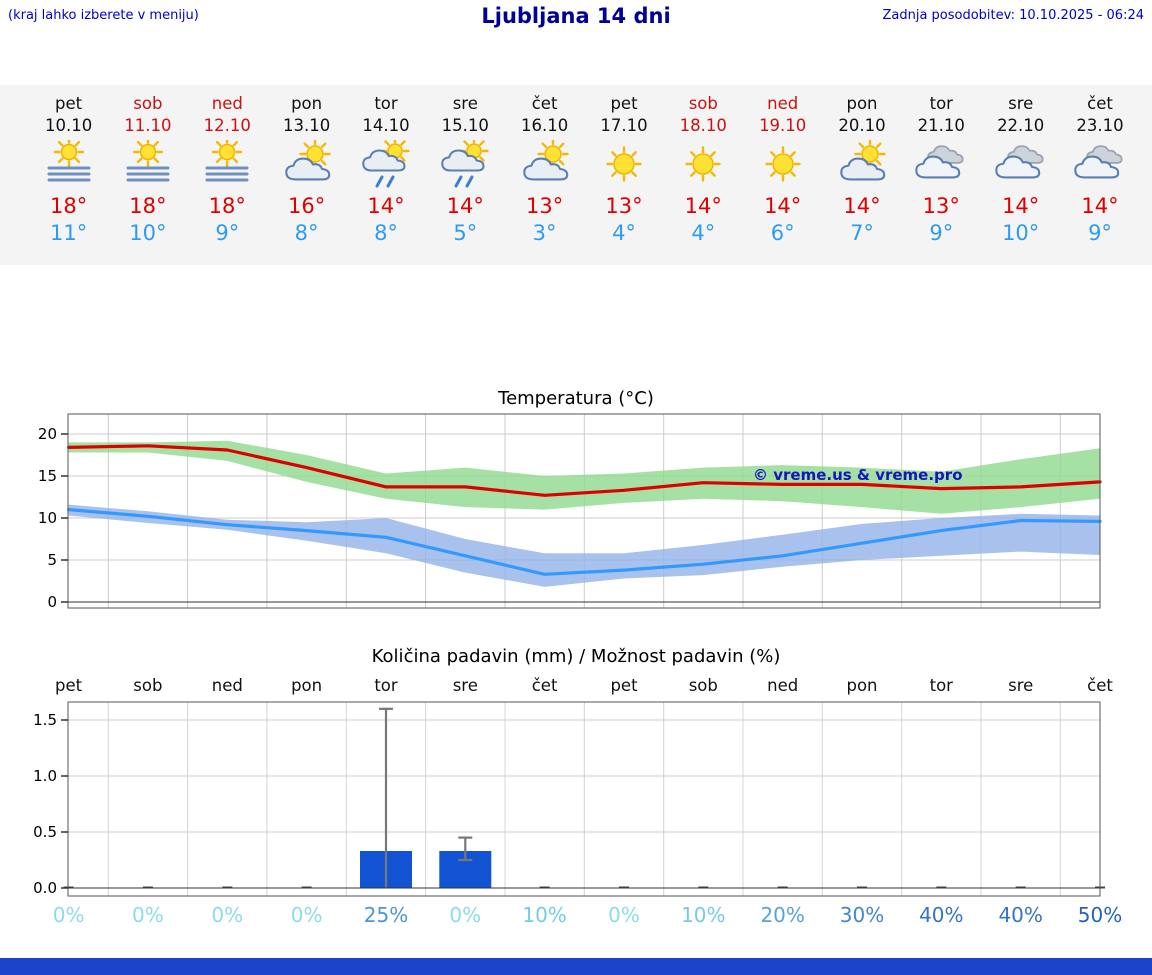  What do you see at coordinates (47, 518) in the screenshot?
I see `temp-y-tick-label: 10` at bounding box center [47, 518].